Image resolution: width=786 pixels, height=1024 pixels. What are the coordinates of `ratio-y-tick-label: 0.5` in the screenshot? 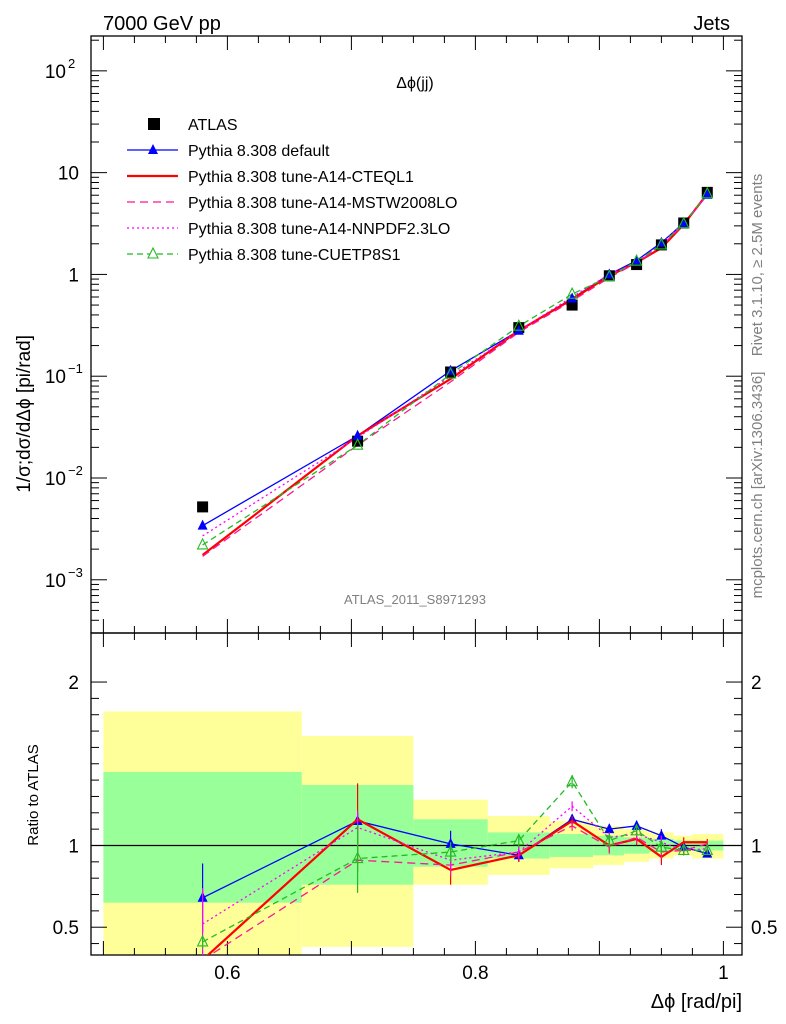 It's located at (66, 928).